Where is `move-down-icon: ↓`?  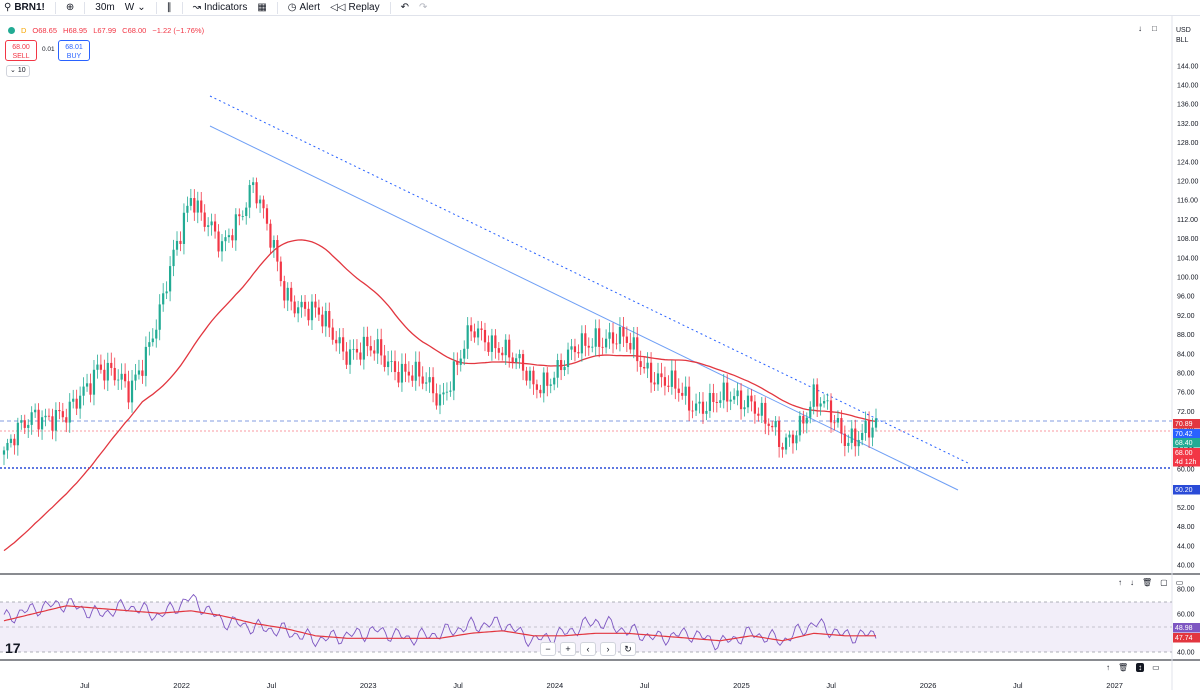 move-down-icon: ↓ is located at coordinates (1132, 582).